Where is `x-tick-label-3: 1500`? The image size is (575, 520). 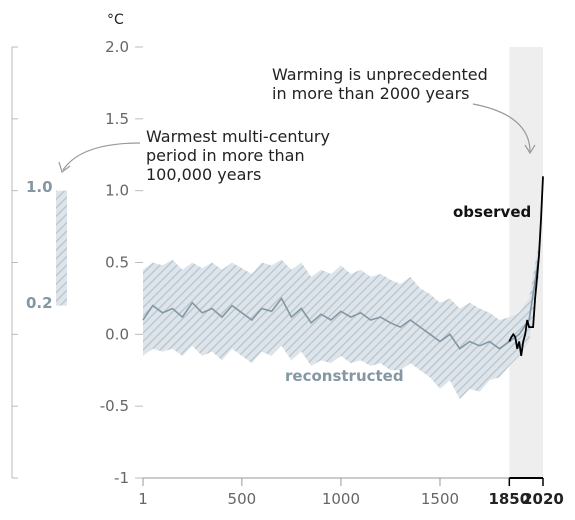 x-tick-label-3: 1500 is located at coordinates (440, 499).